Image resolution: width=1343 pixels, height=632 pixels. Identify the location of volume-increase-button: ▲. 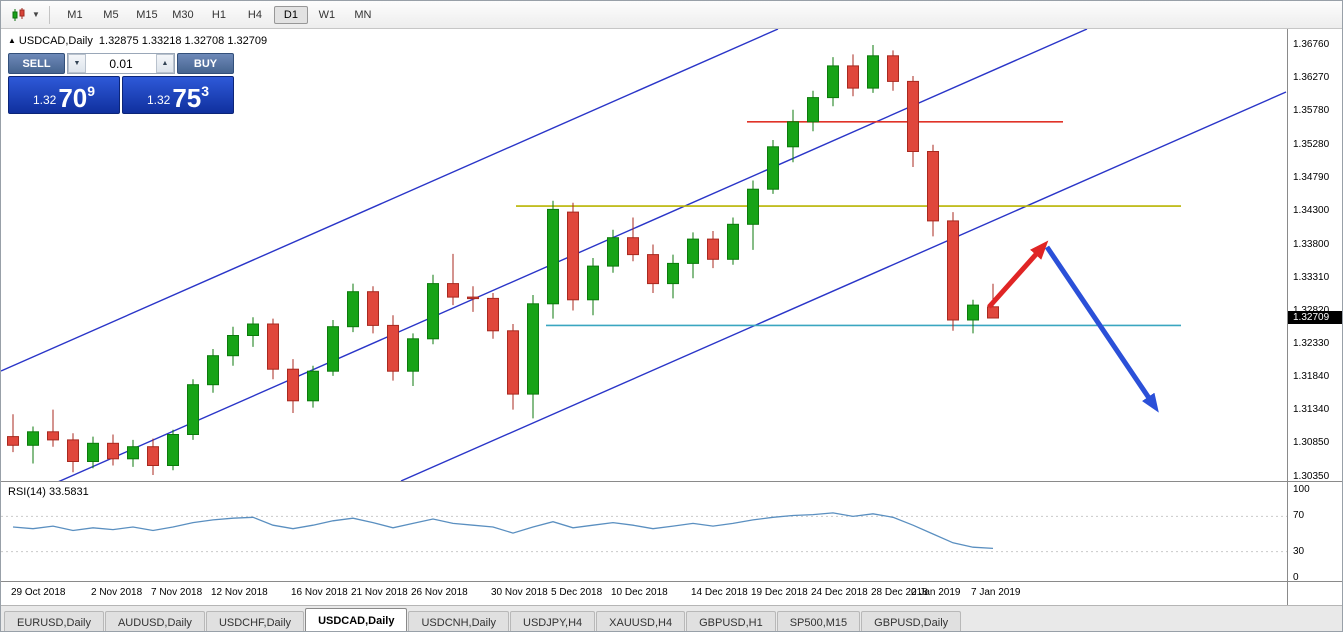
(165, 63).